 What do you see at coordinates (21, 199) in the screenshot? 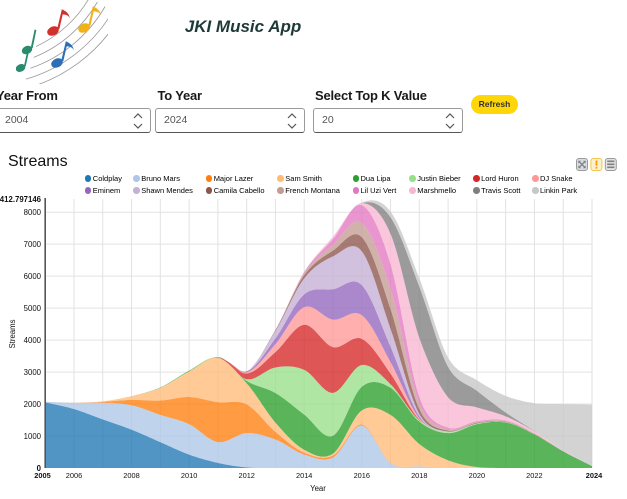
I see `svg-text: 8412.797146` at bounding box center [21, 199].